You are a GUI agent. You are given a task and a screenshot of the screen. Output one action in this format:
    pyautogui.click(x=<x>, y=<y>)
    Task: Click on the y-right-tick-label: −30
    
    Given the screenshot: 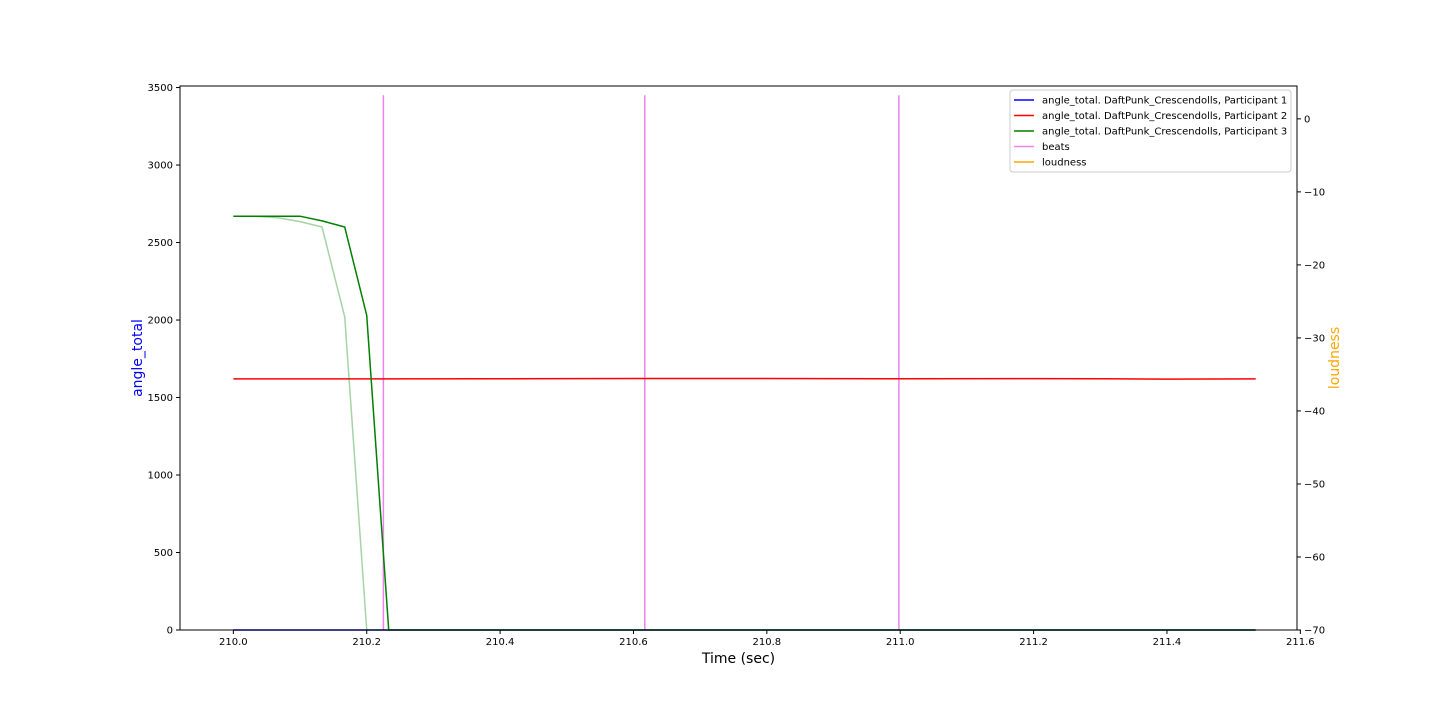 What is the action you would take?
    pyautogui.click(x=1314, y=338)
    